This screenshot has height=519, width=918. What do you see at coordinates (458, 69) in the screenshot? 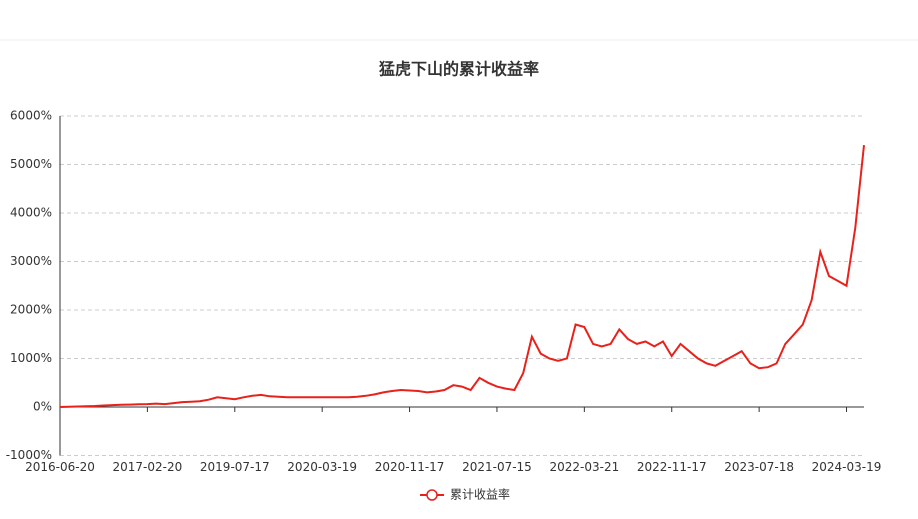
I see `chart-title: 猛虎下山的累计收益率` at bounding box center [458, 69].